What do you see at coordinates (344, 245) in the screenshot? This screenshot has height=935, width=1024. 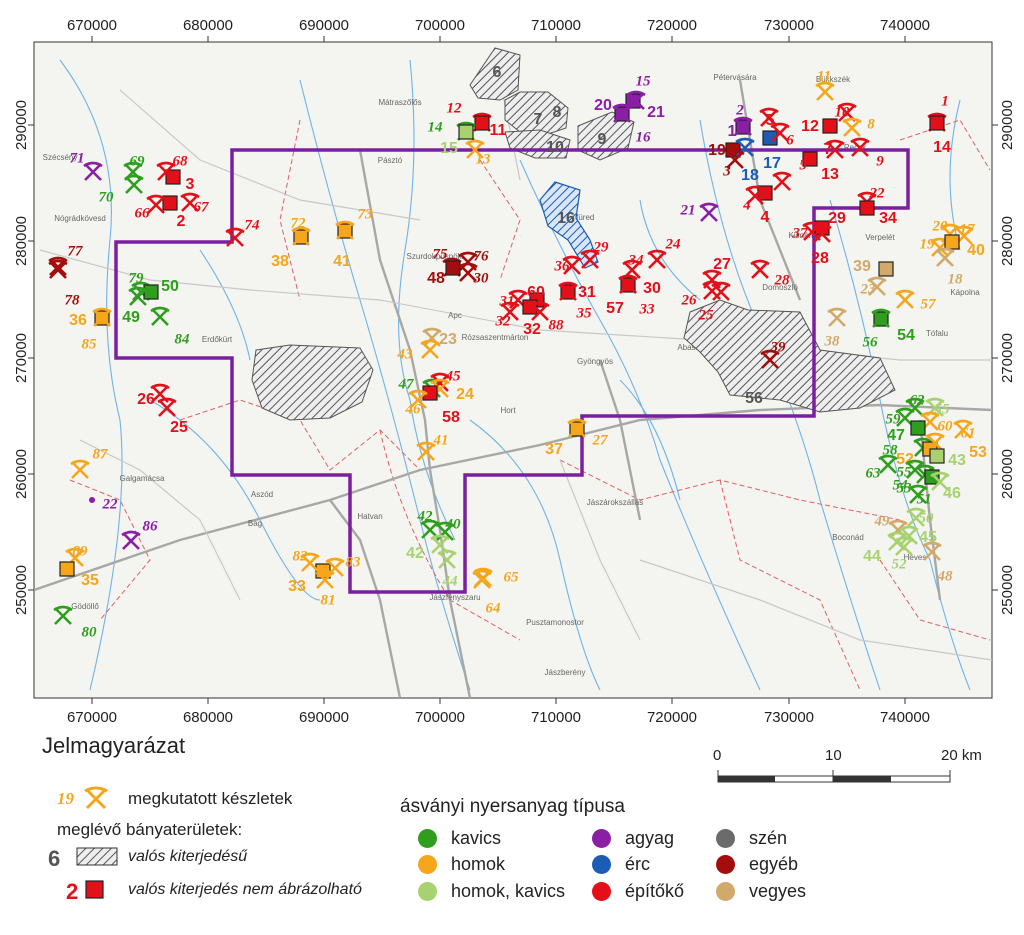 I see `mine-marker-41: 41` at bounding box center [344, 245].